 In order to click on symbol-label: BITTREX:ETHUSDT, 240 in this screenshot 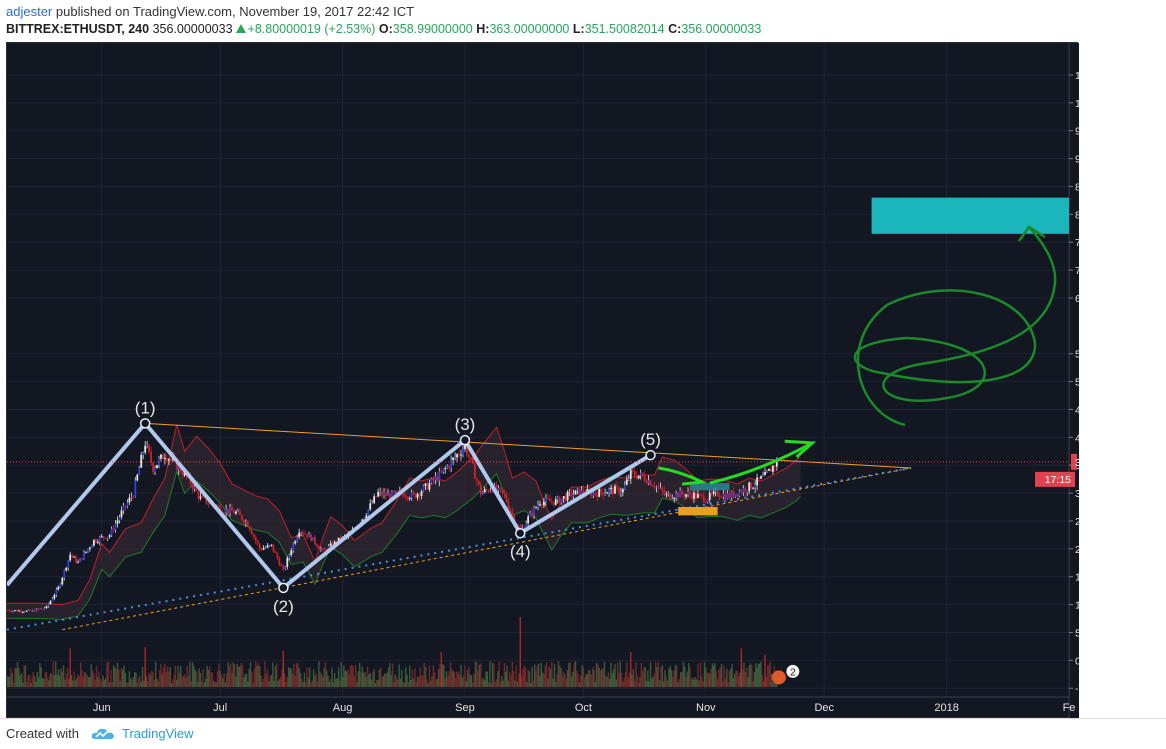, I will do `click(78, 29)`.